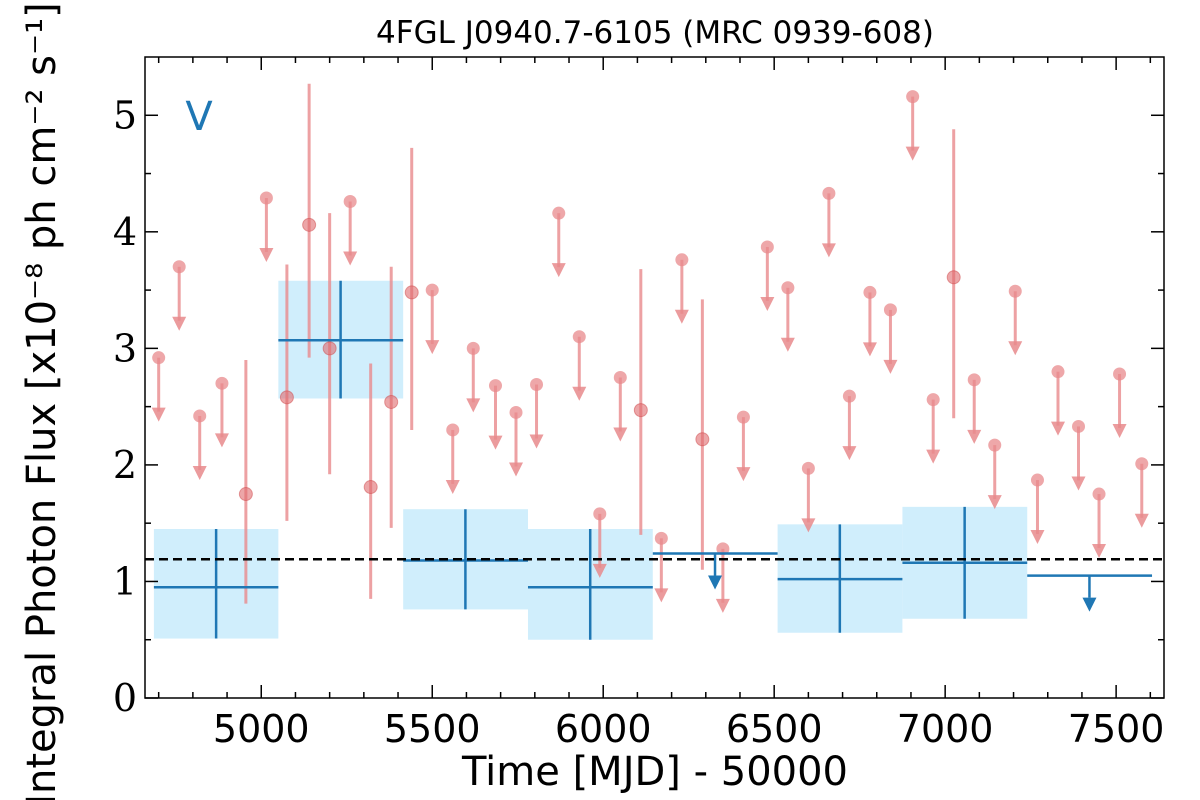  I want to click on x-tick-label: 6500, so click(774, 729).